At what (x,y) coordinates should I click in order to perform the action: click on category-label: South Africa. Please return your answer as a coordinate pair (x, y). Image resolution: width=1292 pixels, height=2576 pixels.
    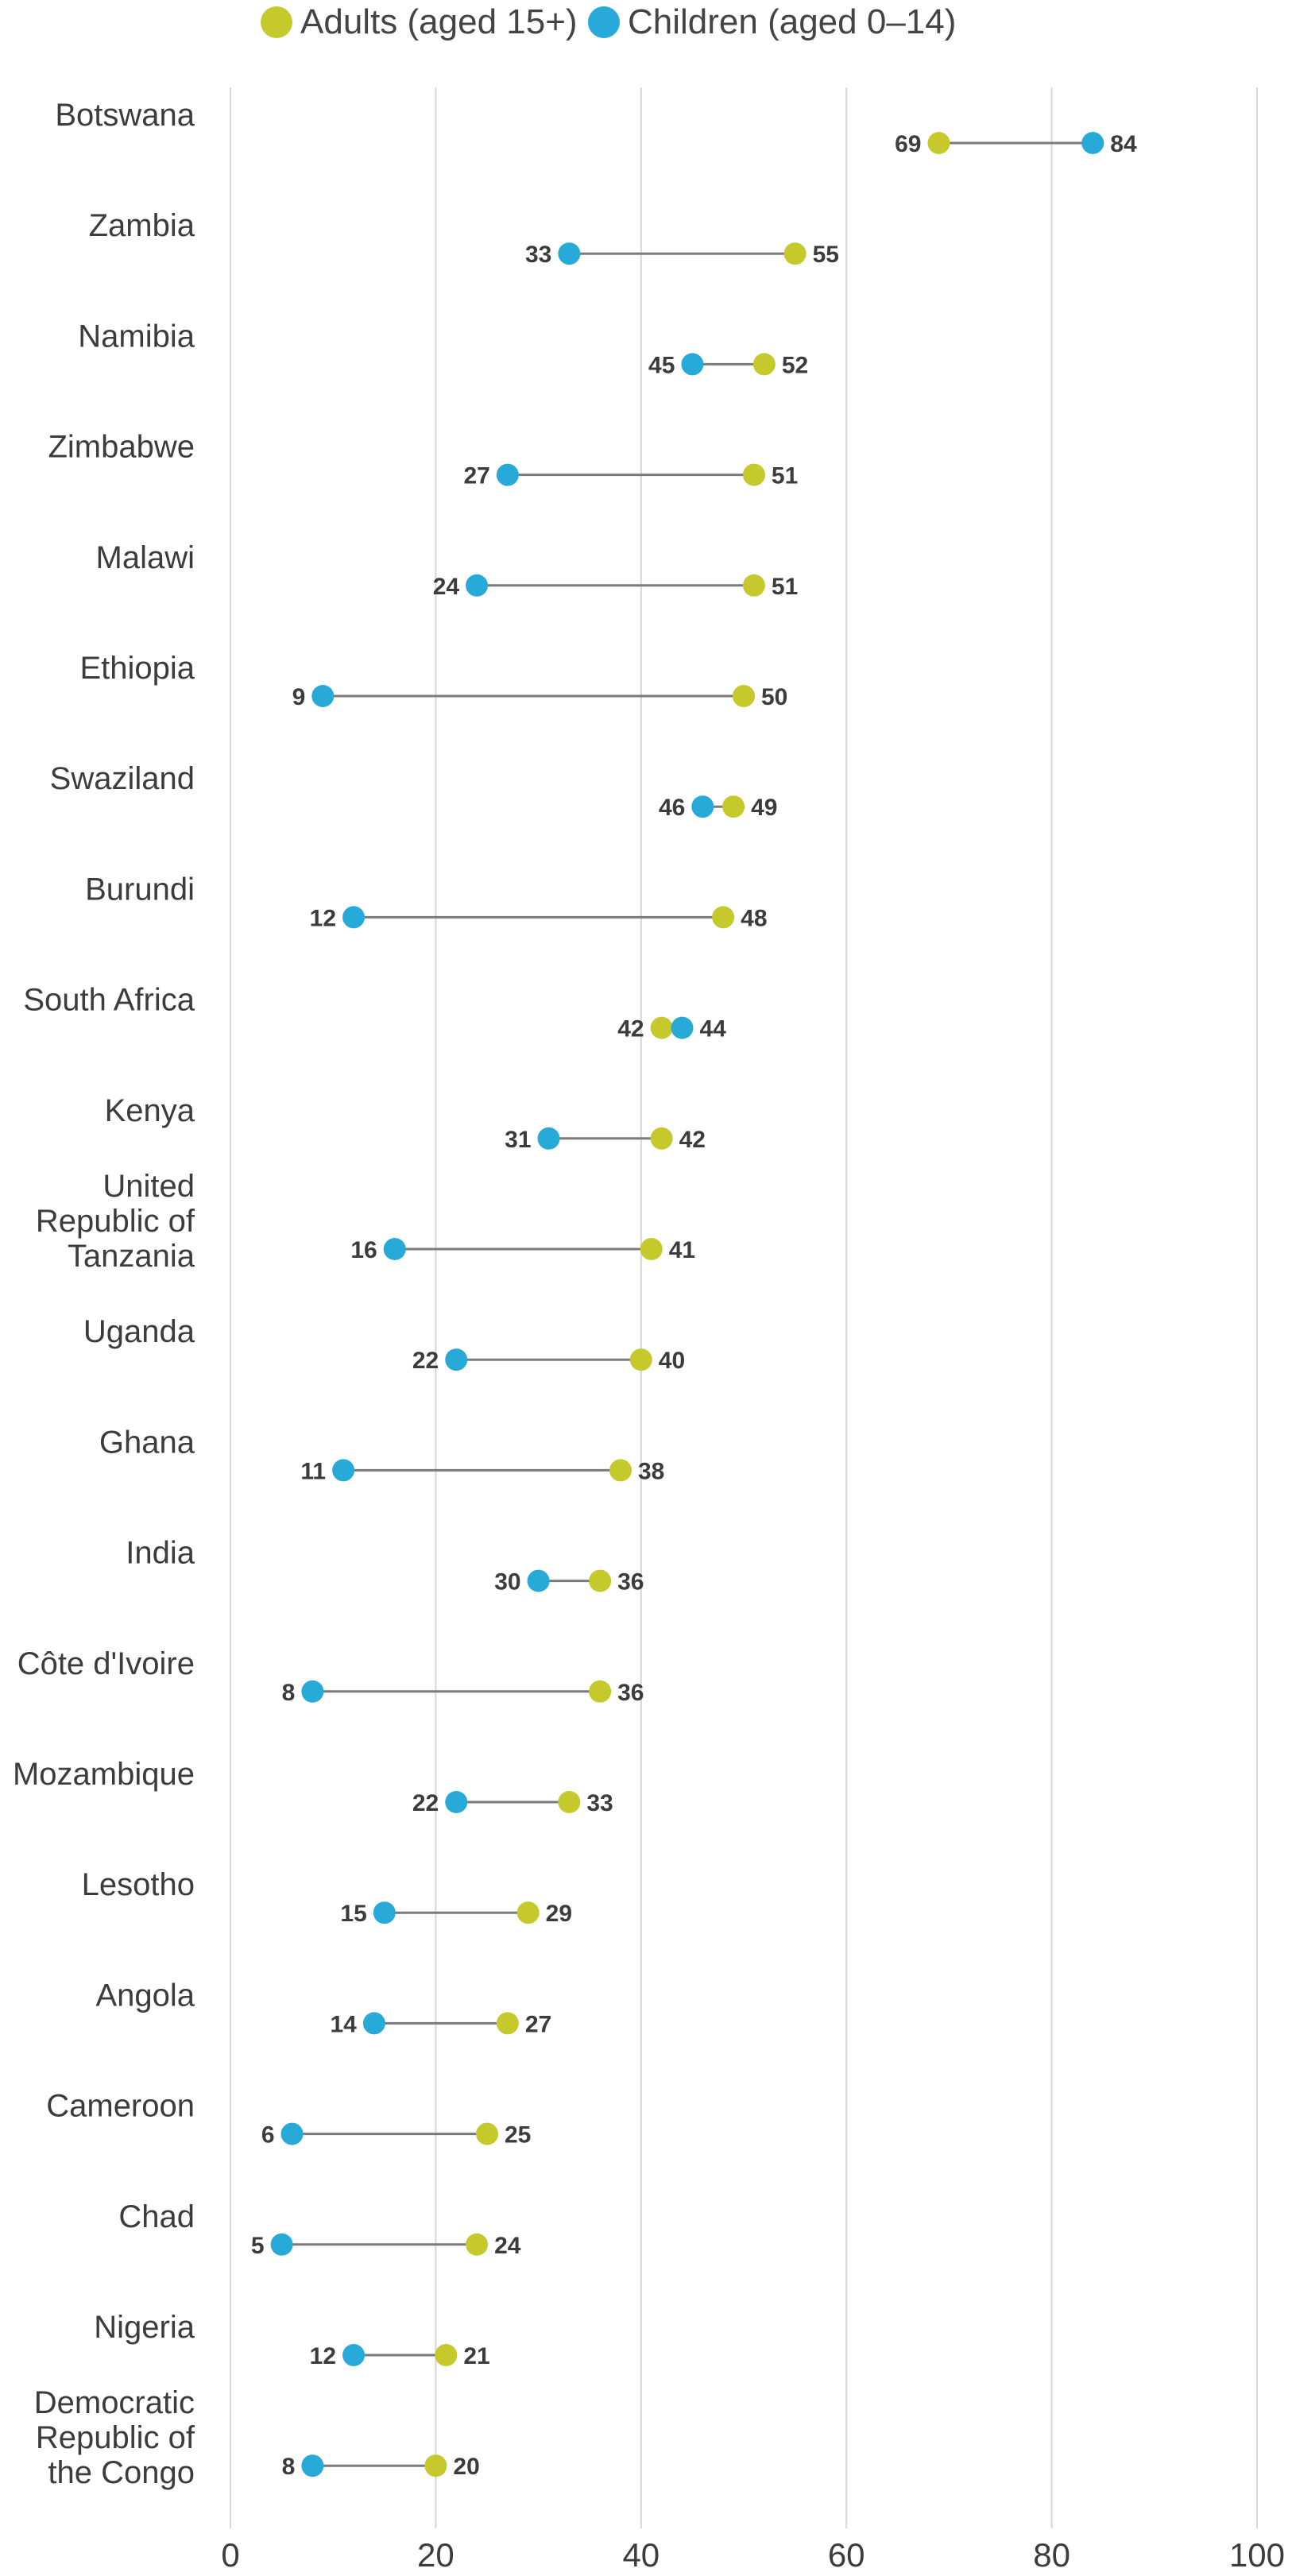
    Looking at the image, I should click on (109, 1000).